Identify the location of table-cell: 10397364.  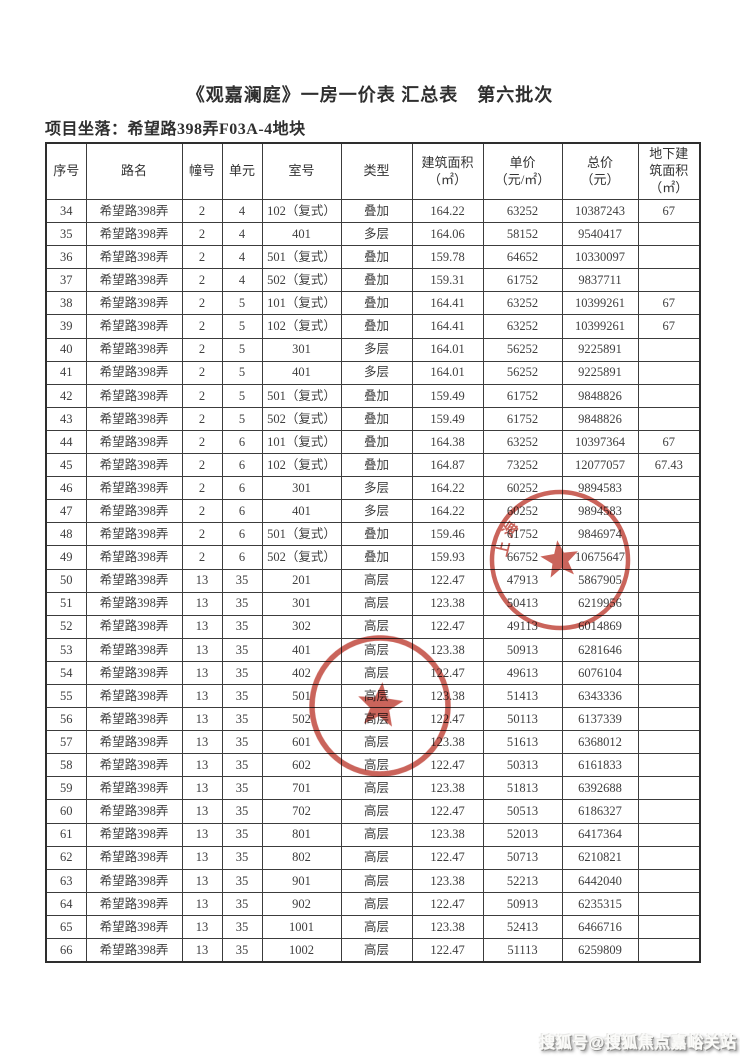
(600, 442).